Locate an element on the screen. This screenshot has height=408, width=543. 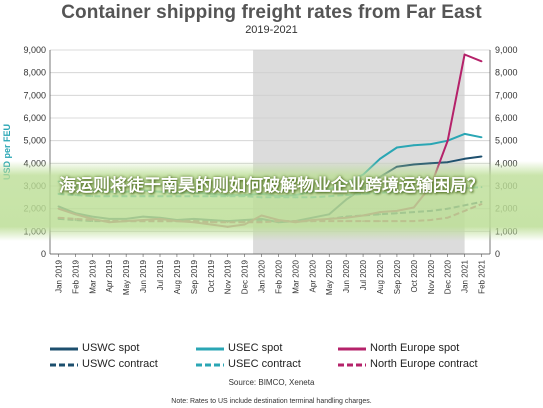
x-tick-label: Oct 2019 is located at coordinates (211, 275).